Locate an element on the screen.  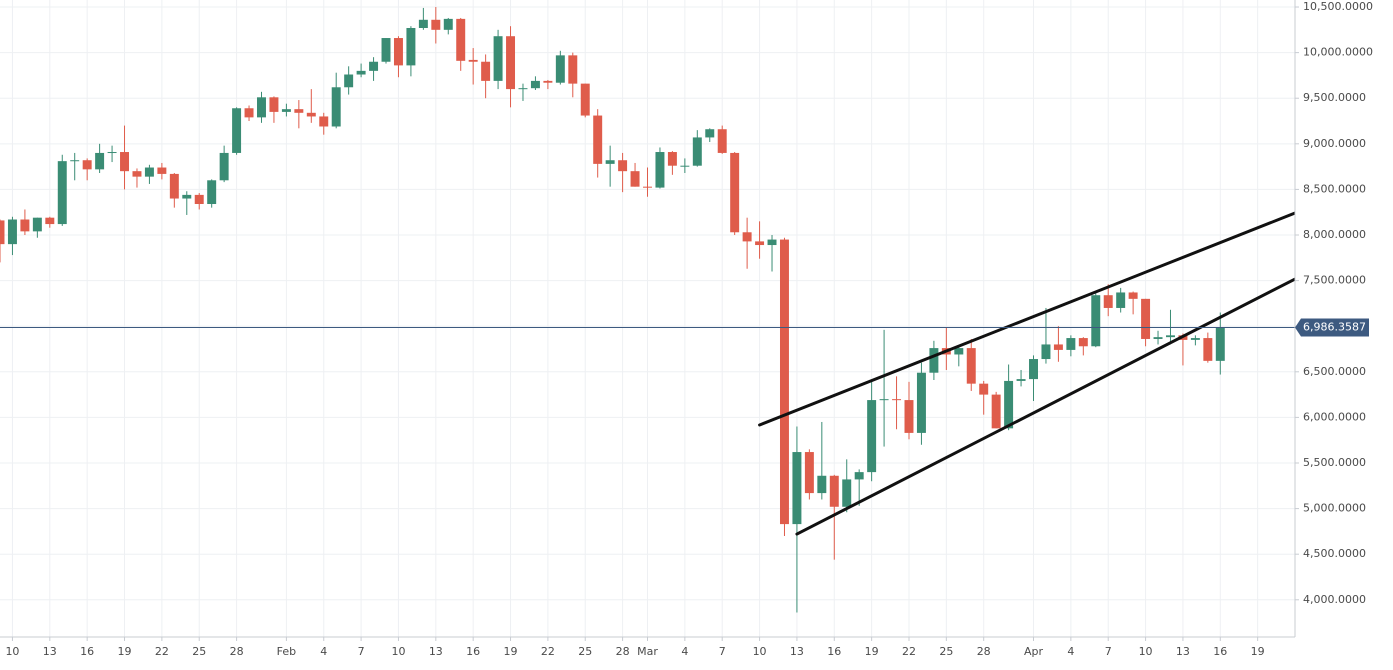
y-tick-label: 8,500.0000 is located at coordinates (1334, 188).